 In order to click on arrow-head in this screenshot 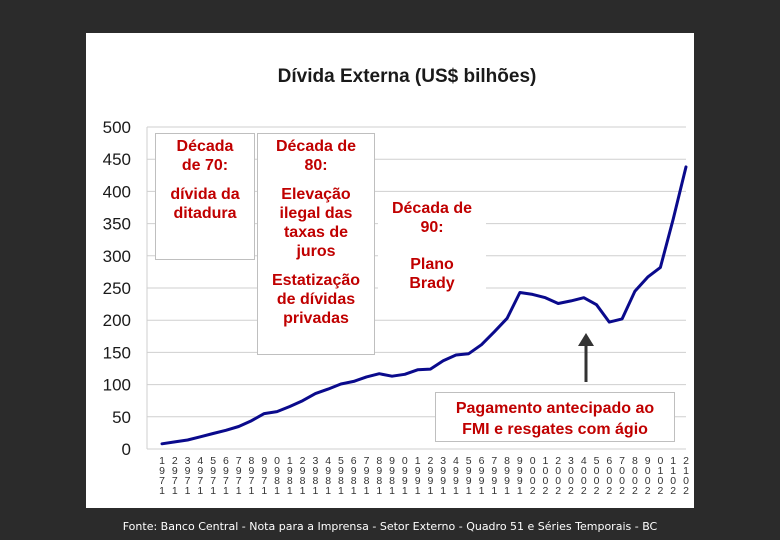, I will do `click(586, 339)`.